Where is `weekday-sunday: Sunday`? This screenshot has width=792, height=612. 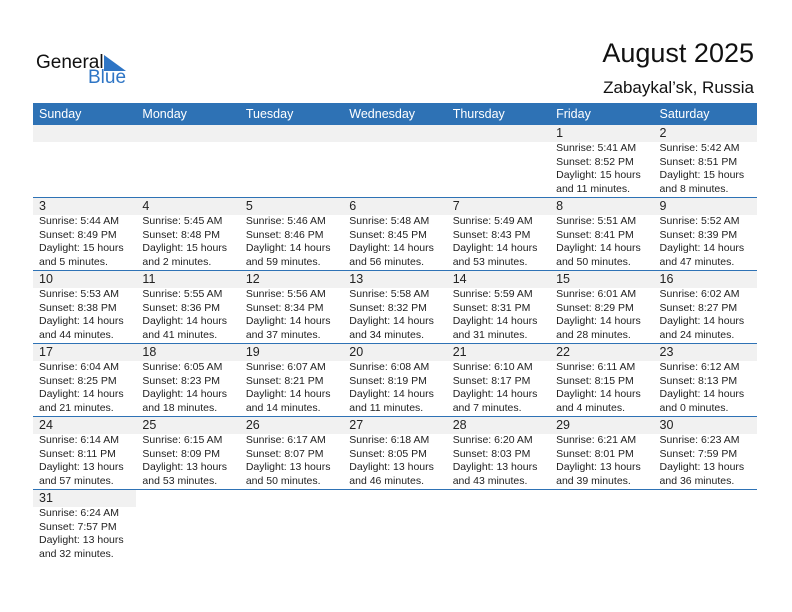 weekday-sunday: Sunday is located at coordinates (60, 114).